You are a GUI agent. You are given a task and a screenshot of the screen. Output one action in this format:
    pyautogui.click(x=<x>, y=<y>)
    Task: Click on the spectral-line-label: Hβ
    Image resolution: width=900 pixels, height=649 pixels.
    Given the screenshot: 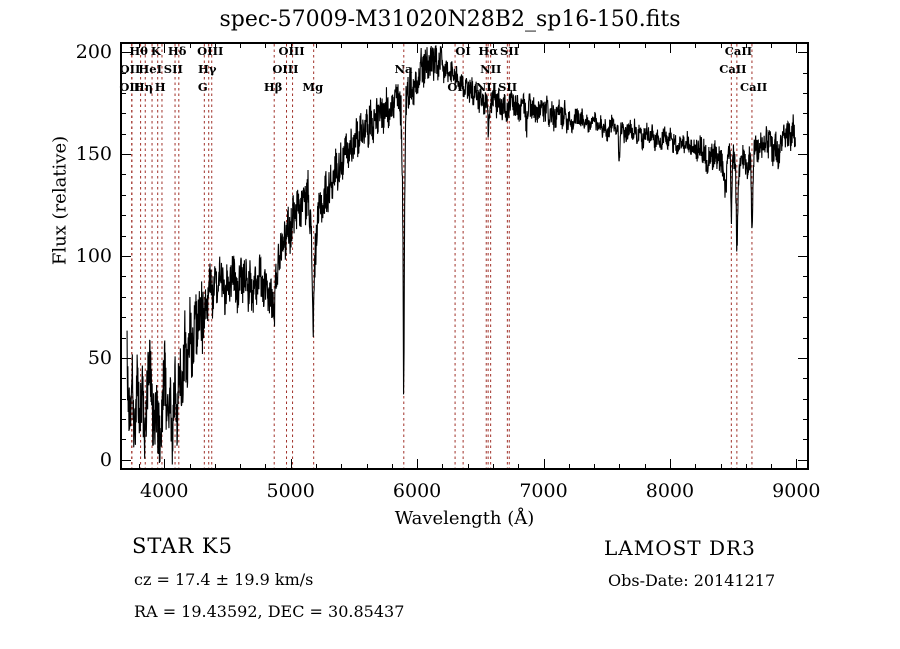 What is the action you would take?
    pyautogui.click(x=273, y=87)
    